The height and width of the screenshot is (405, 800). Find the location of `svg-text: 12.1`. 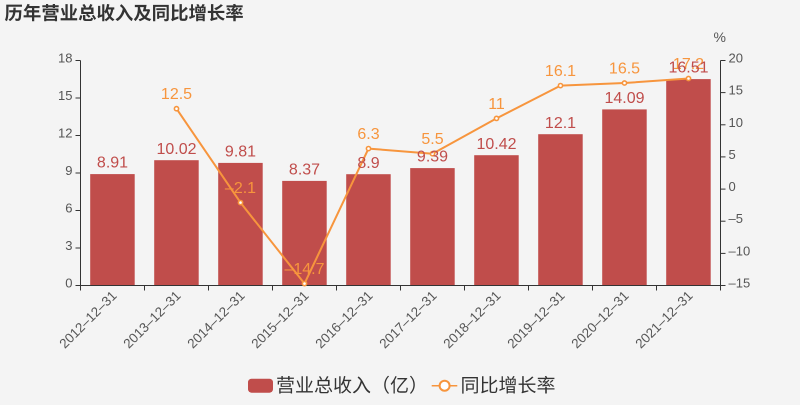

svg-text: 12.1 is located at coordinates (560, 123).